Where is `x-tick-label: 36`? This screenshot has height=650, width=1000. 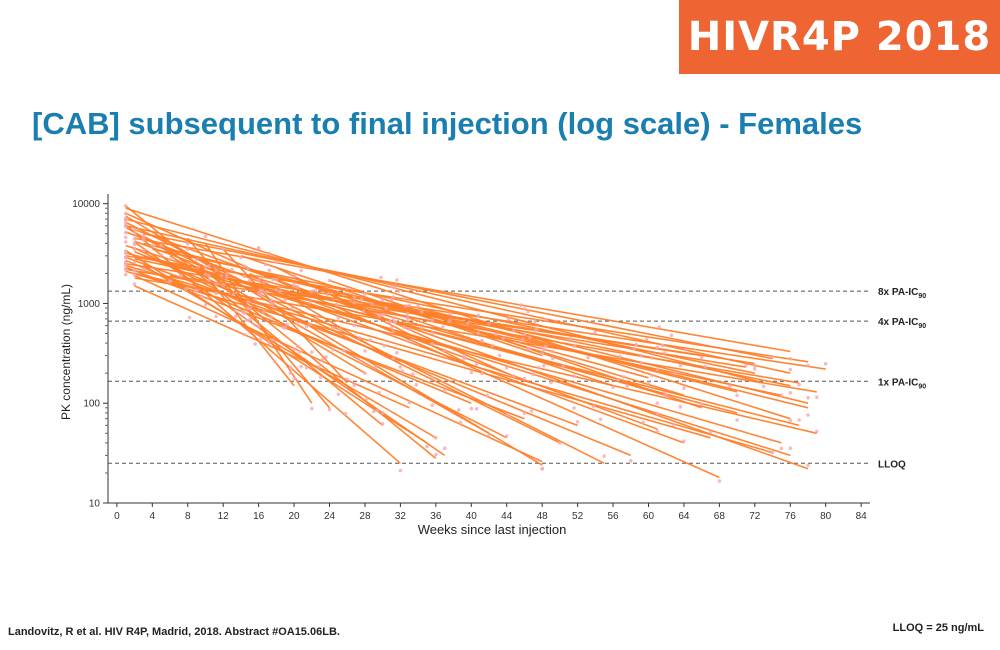
x-tick-label: 36 is located at coordinates (436, 516).